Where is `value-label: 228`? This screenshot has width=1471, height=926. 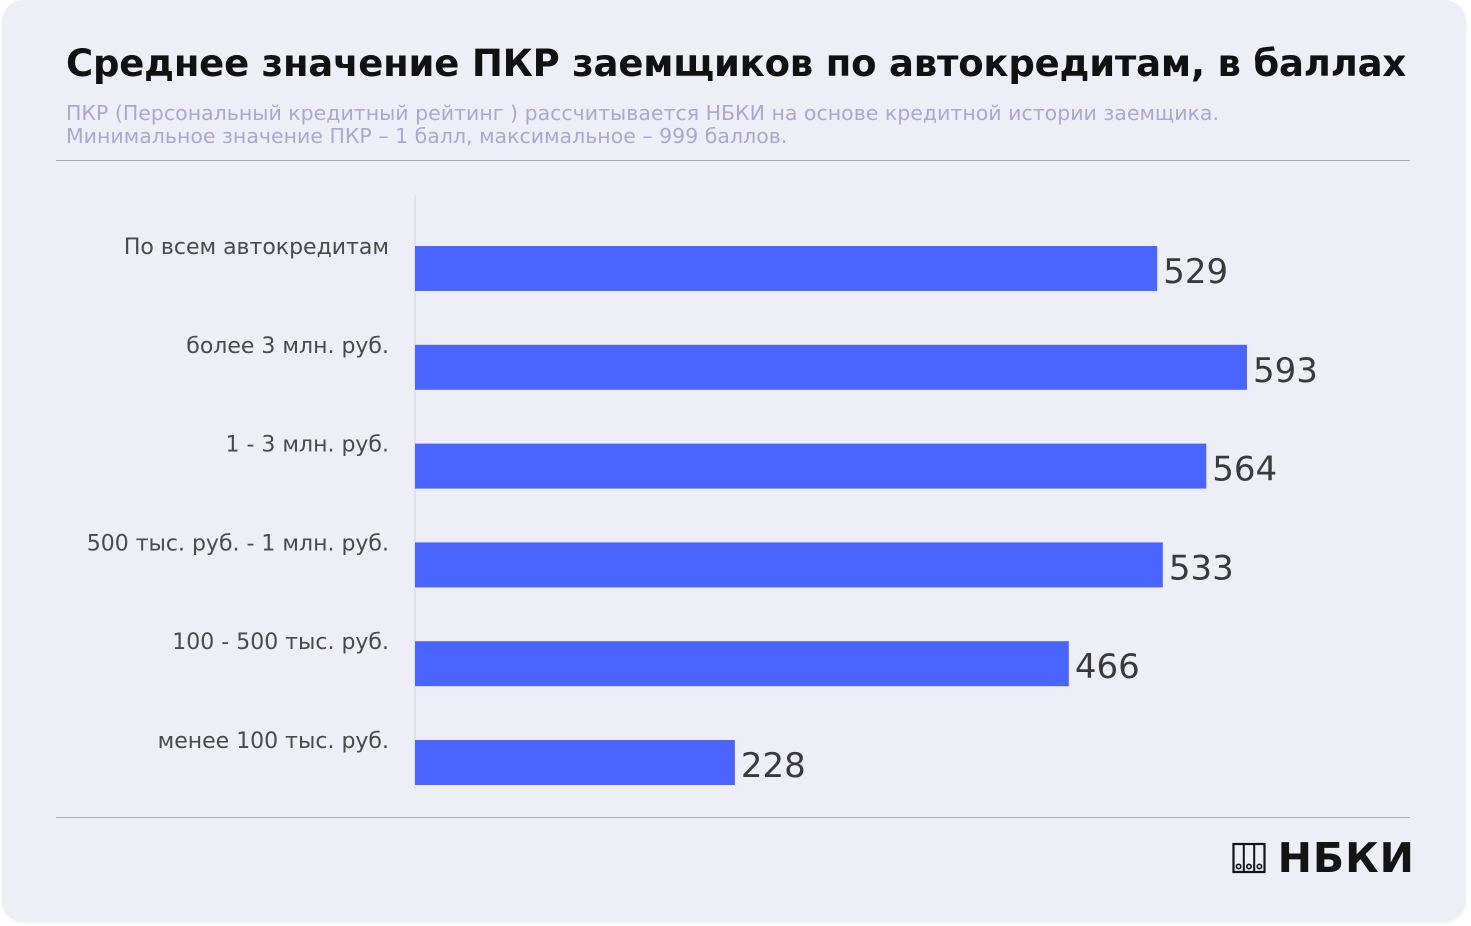
value-label: 228 is located at coordinates (773, 766).